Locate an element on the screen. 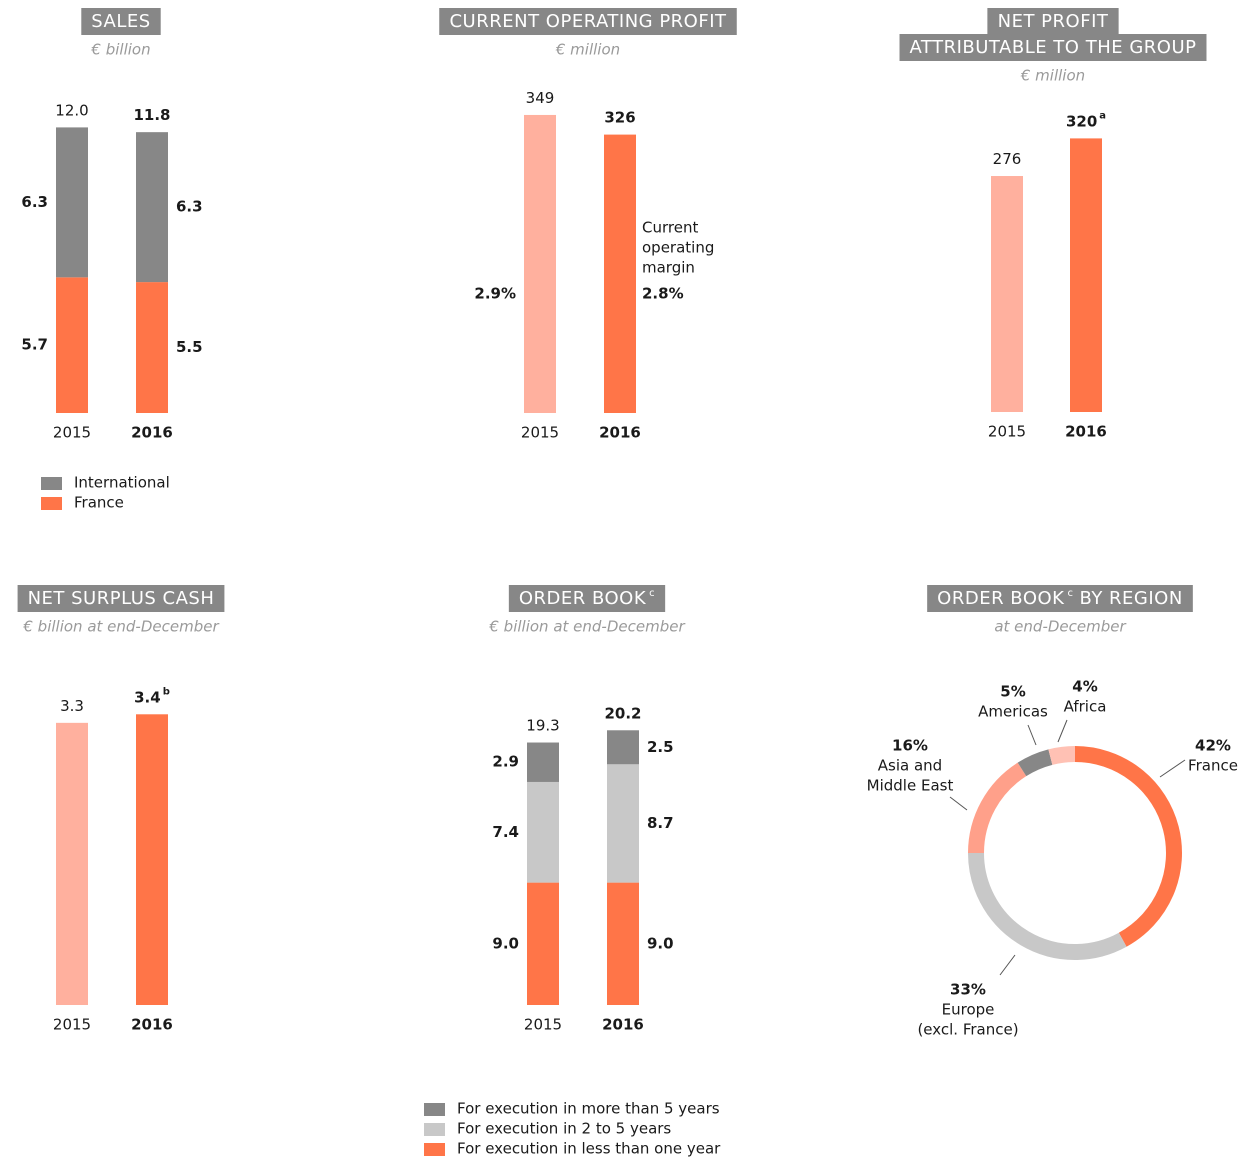 Image resolution: width=1257 pixels, height=1163 pixels. panel-title: SALES is located at coordinates (120, 21).